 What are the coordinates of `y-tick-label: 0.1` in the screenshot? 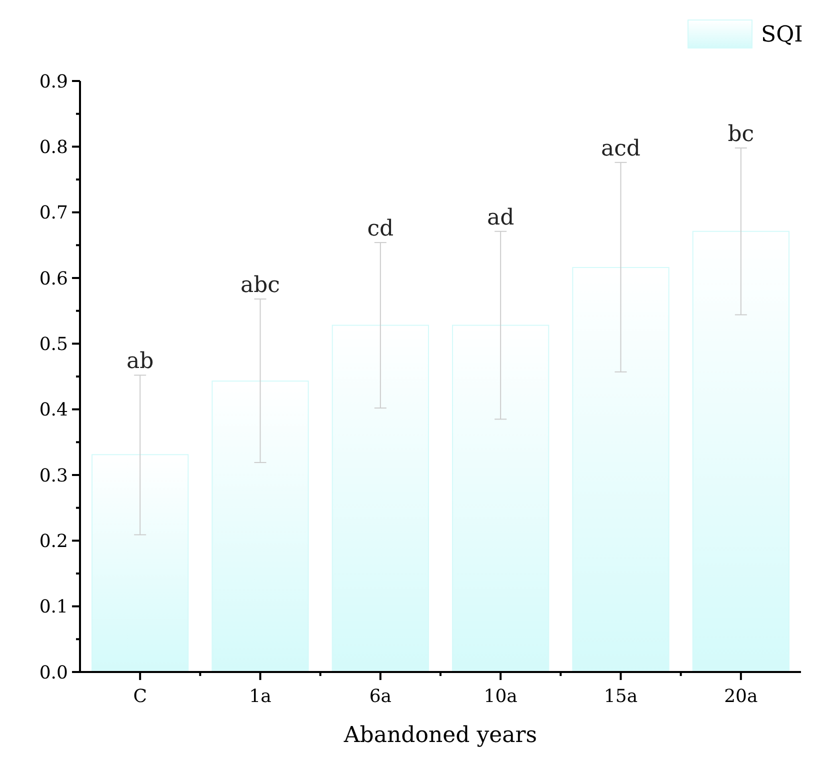 It's located at (53, 607).